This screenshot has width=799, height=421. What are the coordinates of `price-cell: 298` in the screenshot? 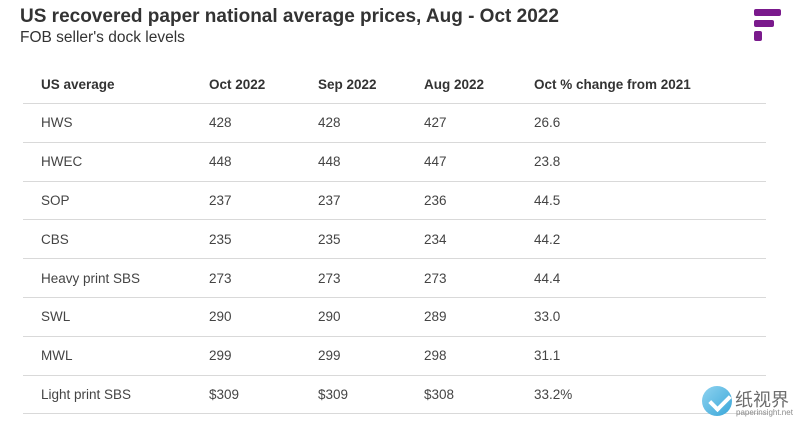 It's located at (461, 356).